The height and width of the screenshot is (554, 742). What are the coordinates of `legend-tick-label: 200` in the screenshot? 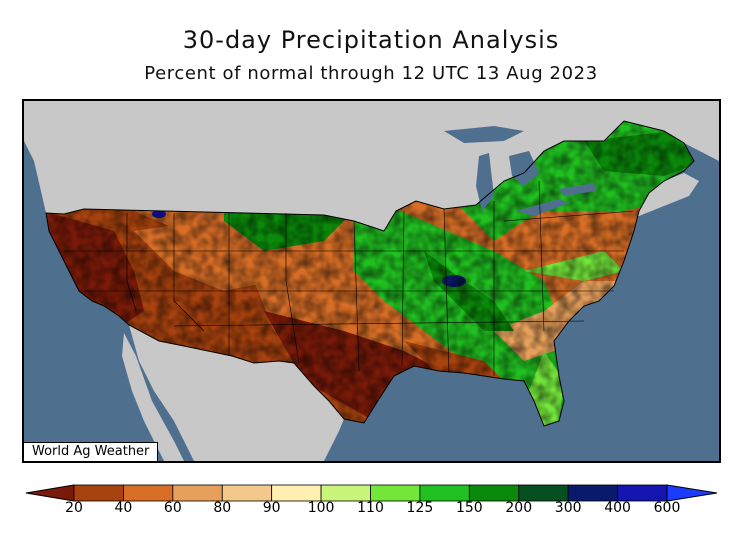 It's located at (519, 508).